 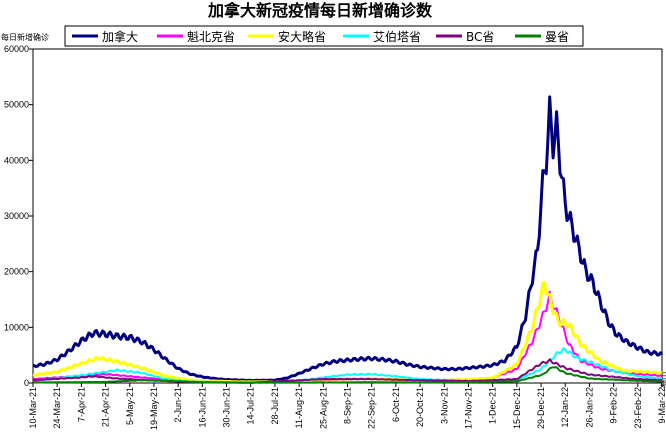 I want to click on x-tick-label: 29-Dec-21, so click(x=541, y=408).